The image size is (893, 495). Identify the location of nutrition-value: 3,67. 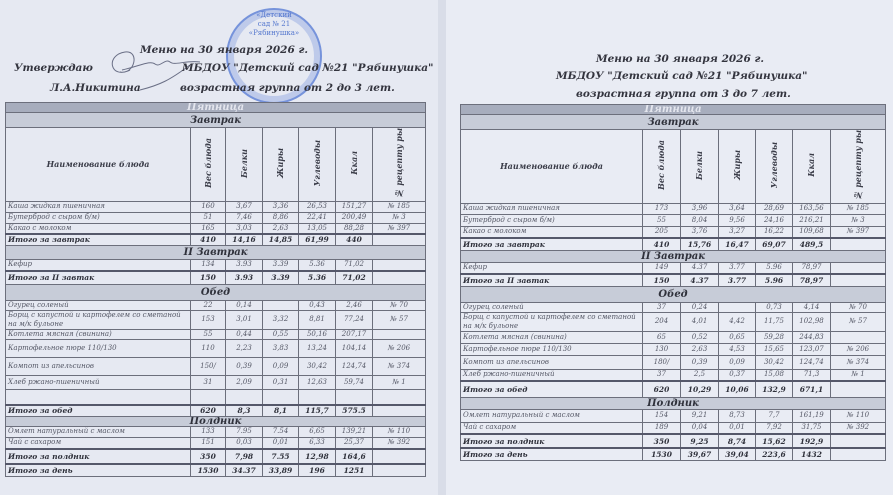
(244, 206).